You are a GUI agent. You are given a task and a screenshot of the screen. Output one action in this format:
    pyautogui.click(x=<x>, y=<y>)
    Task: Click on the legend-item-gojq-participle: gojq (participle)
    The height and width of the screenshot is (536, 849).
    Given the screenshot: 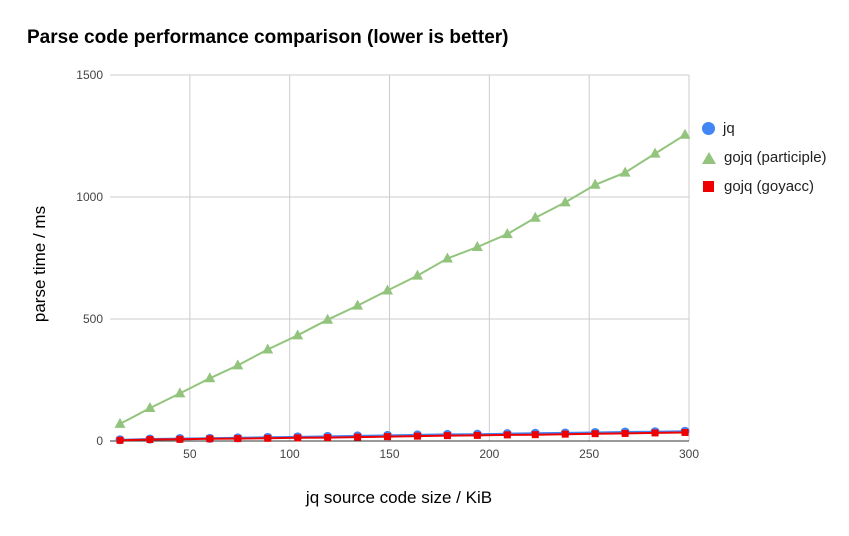 What is the action you would take?
    pyautogui.click(x=764, y=157)
    